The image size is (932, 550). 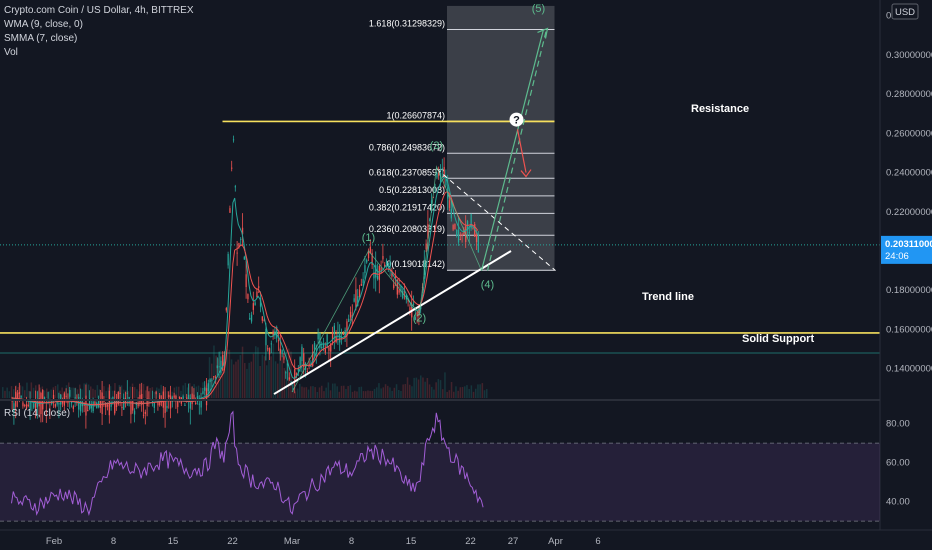 I want to click on last-price-value: 0.20311000, so click(x=908, y=244).